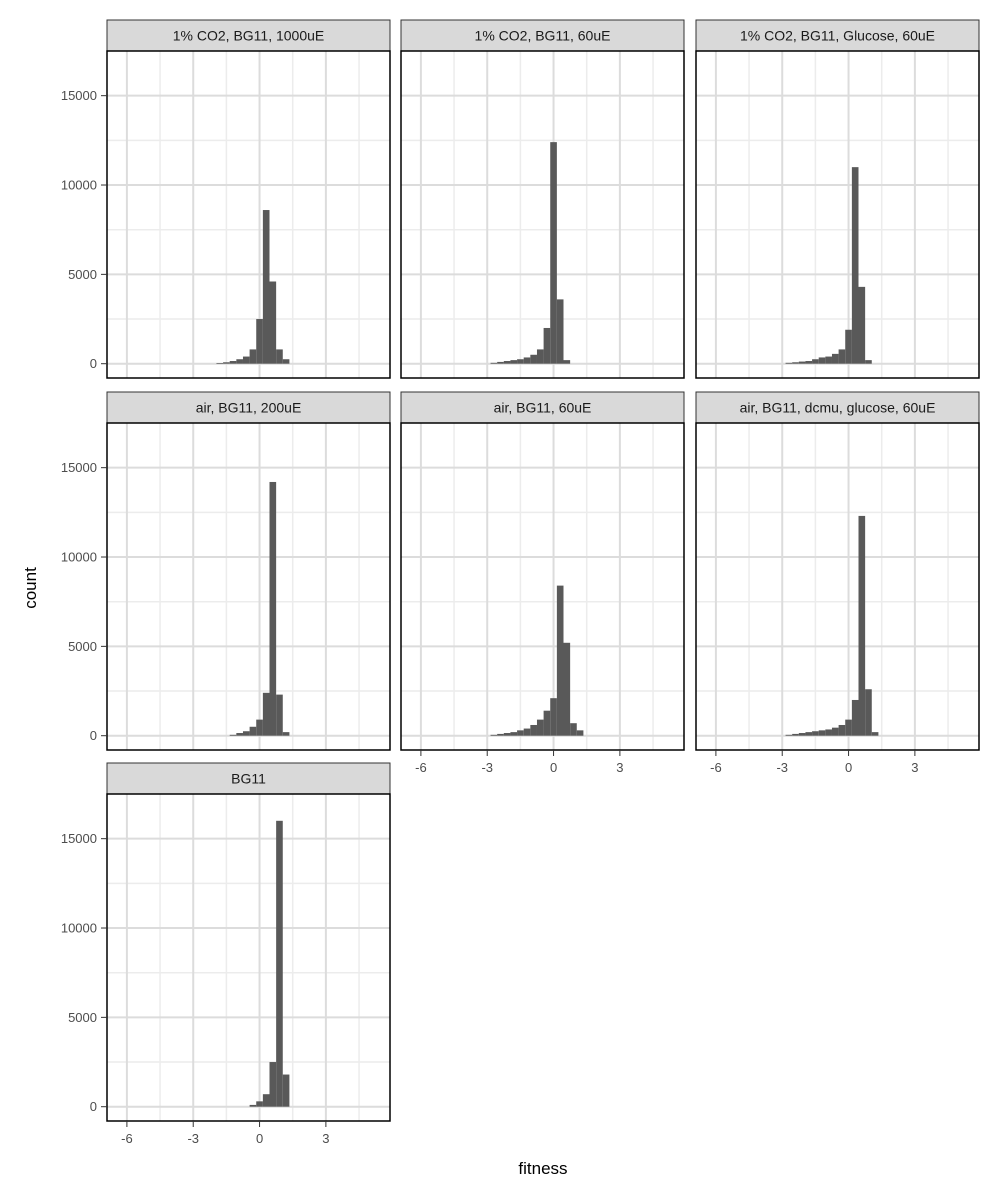 Image resolution: width=1000 pixels, height=1200 pixels. I want to click on facet-panel: air, BG11, 200uE 0 5000 10000 15000, so click(226, 571).